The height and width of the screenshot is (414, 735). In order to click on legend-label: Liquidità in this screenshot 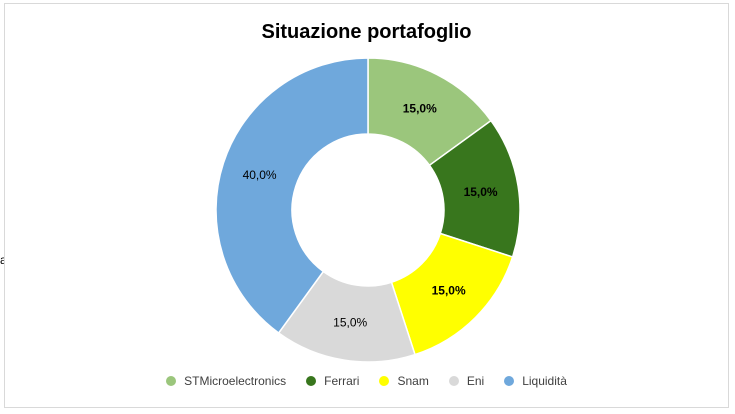, I will do `click(544, 381)`.